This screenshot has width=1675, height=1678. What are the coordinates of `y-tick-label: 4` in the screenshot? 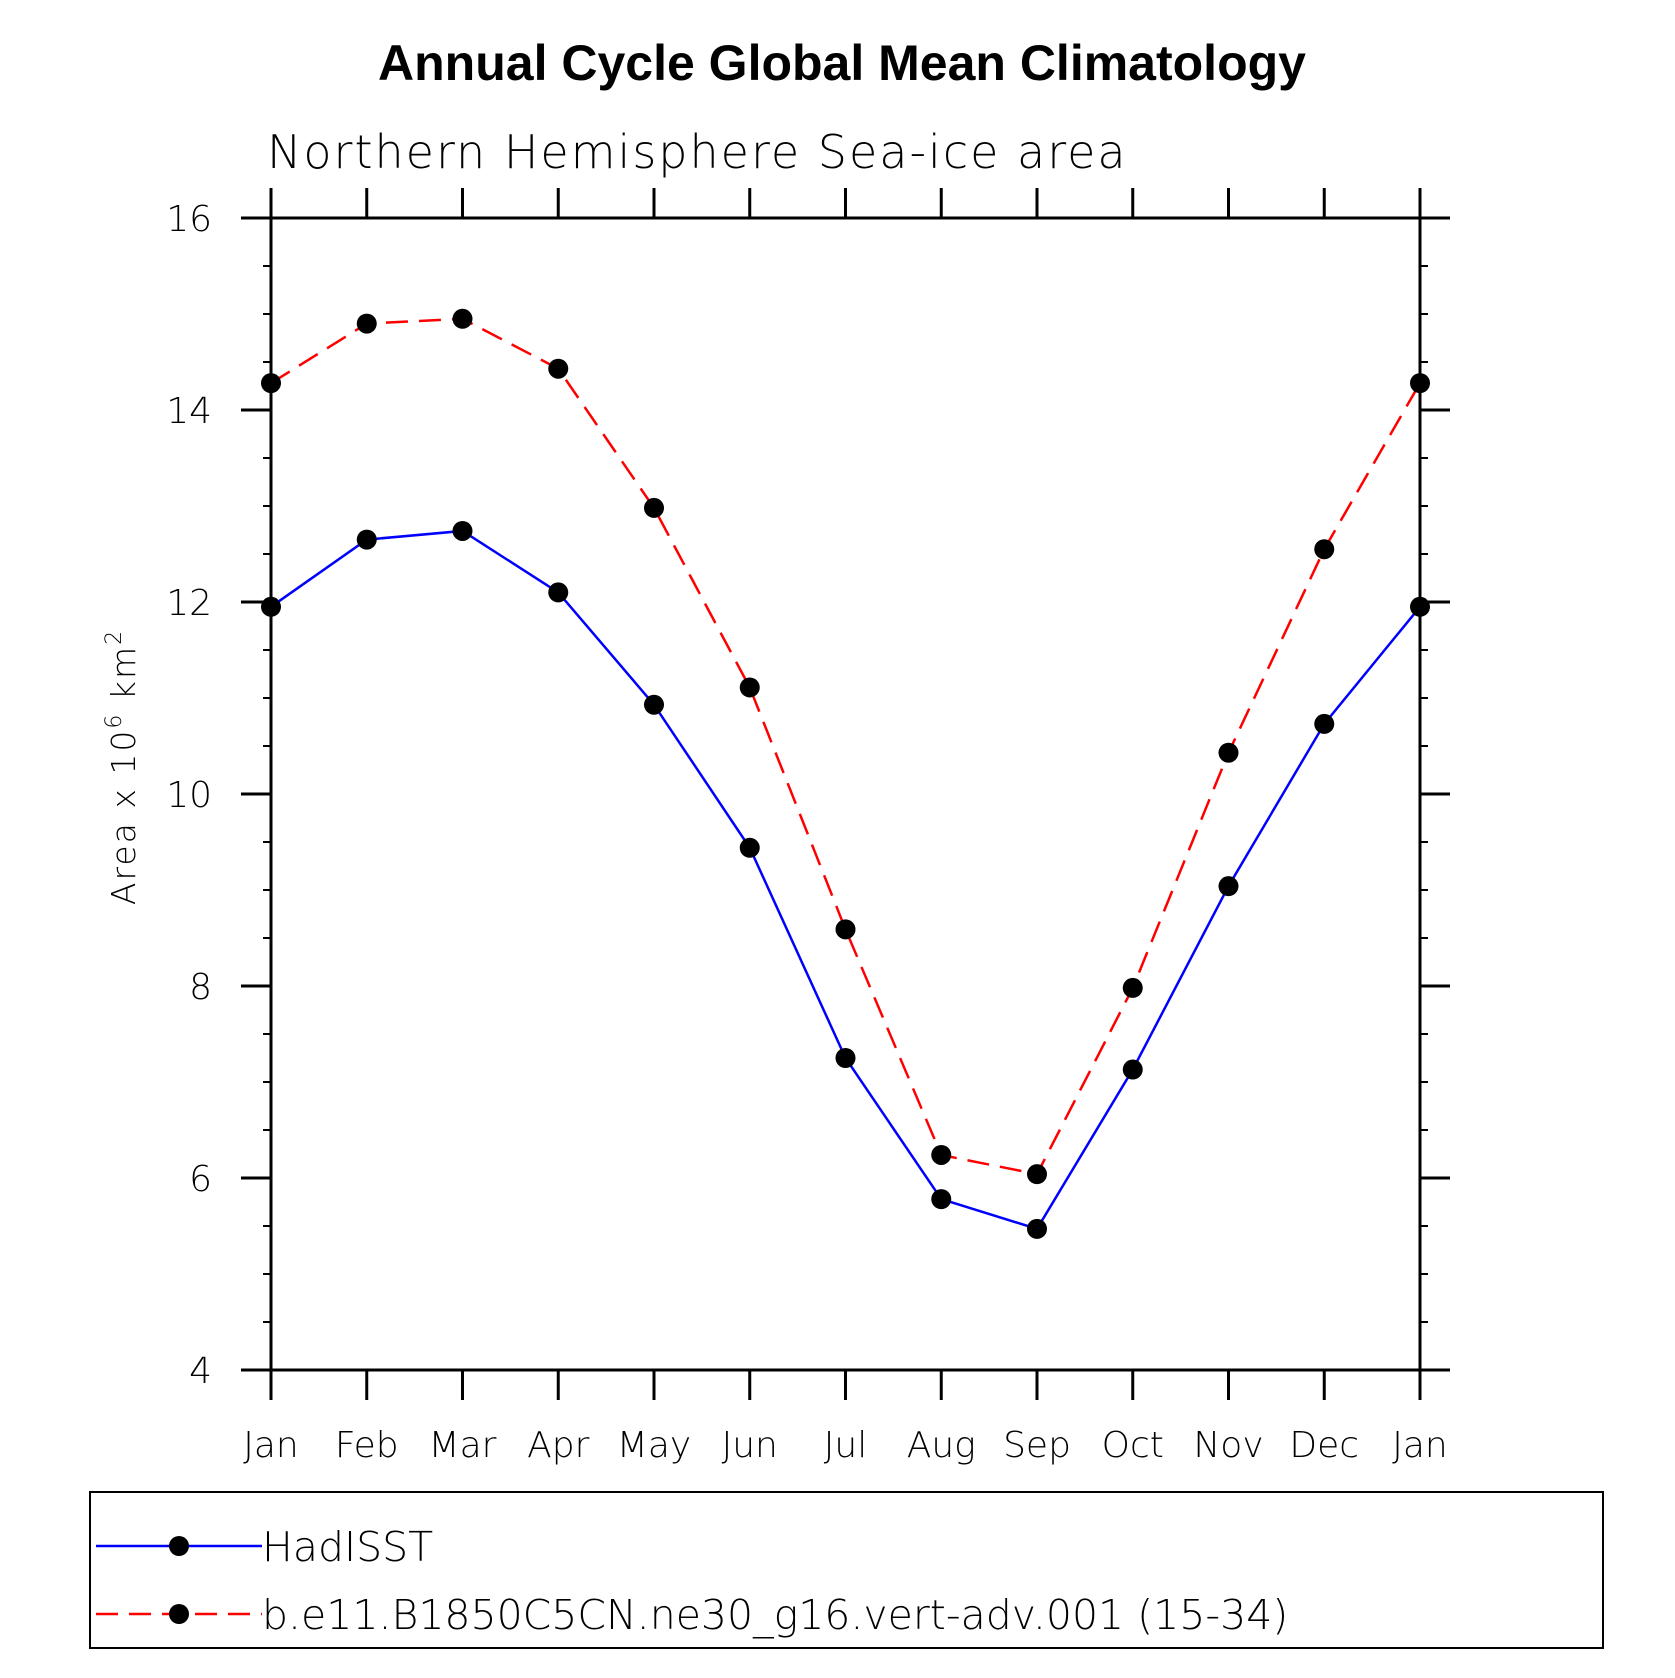 It's located at (200, 1371).